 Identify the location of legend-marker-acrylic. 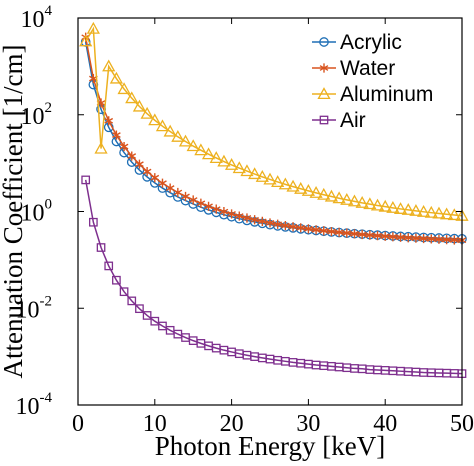
(324, 42).